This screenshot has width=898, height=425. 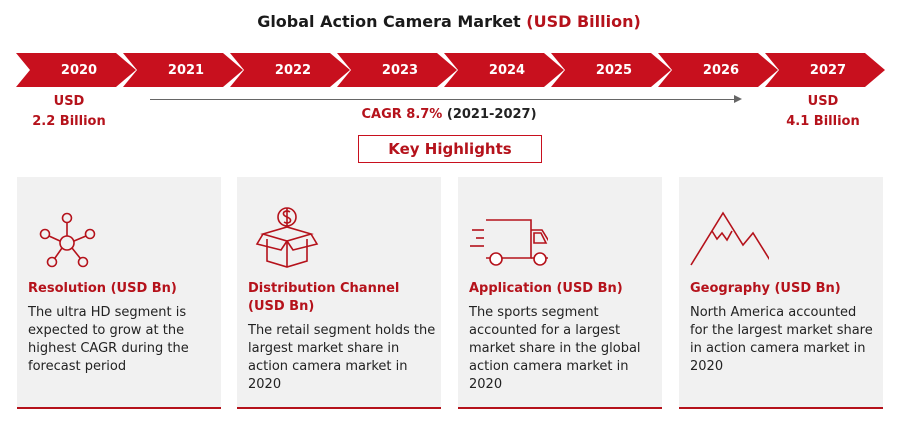 What do you see at coordinates (509, 242) in the screenshot?
I see `delivery-truck-icon` at bounding box center [509, 242].